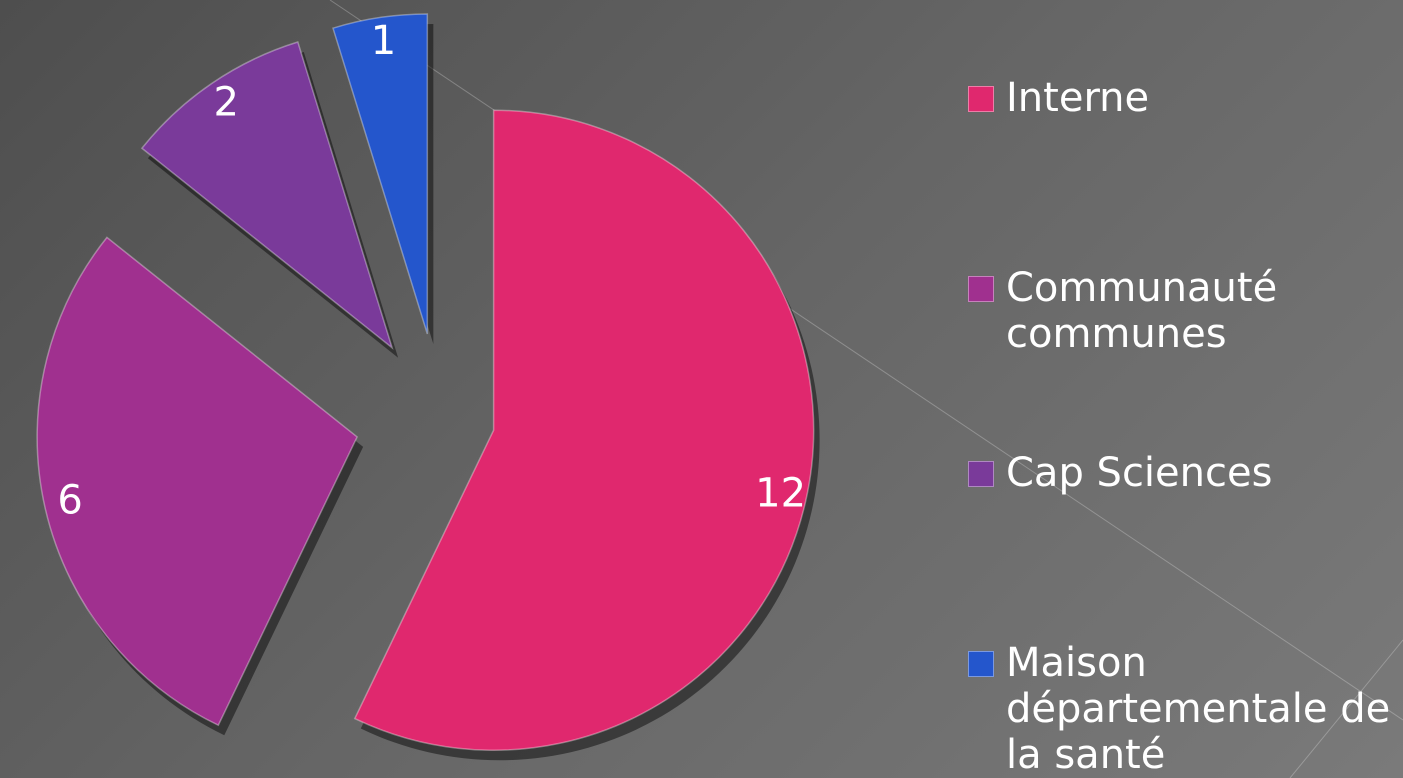 Image resolution: width=1403 pixels, height=778 pixels. What do you see at coordinates (1198, 709) in the screenshot?
I see `legend-label: Maison départementale de la santé` at bounding box center [1198, 709].